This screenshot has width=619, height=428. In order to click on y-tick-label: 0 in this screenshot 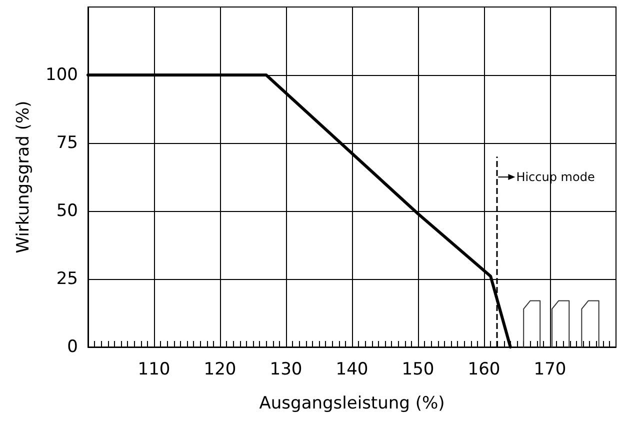, I will do `click(72, 347)`.